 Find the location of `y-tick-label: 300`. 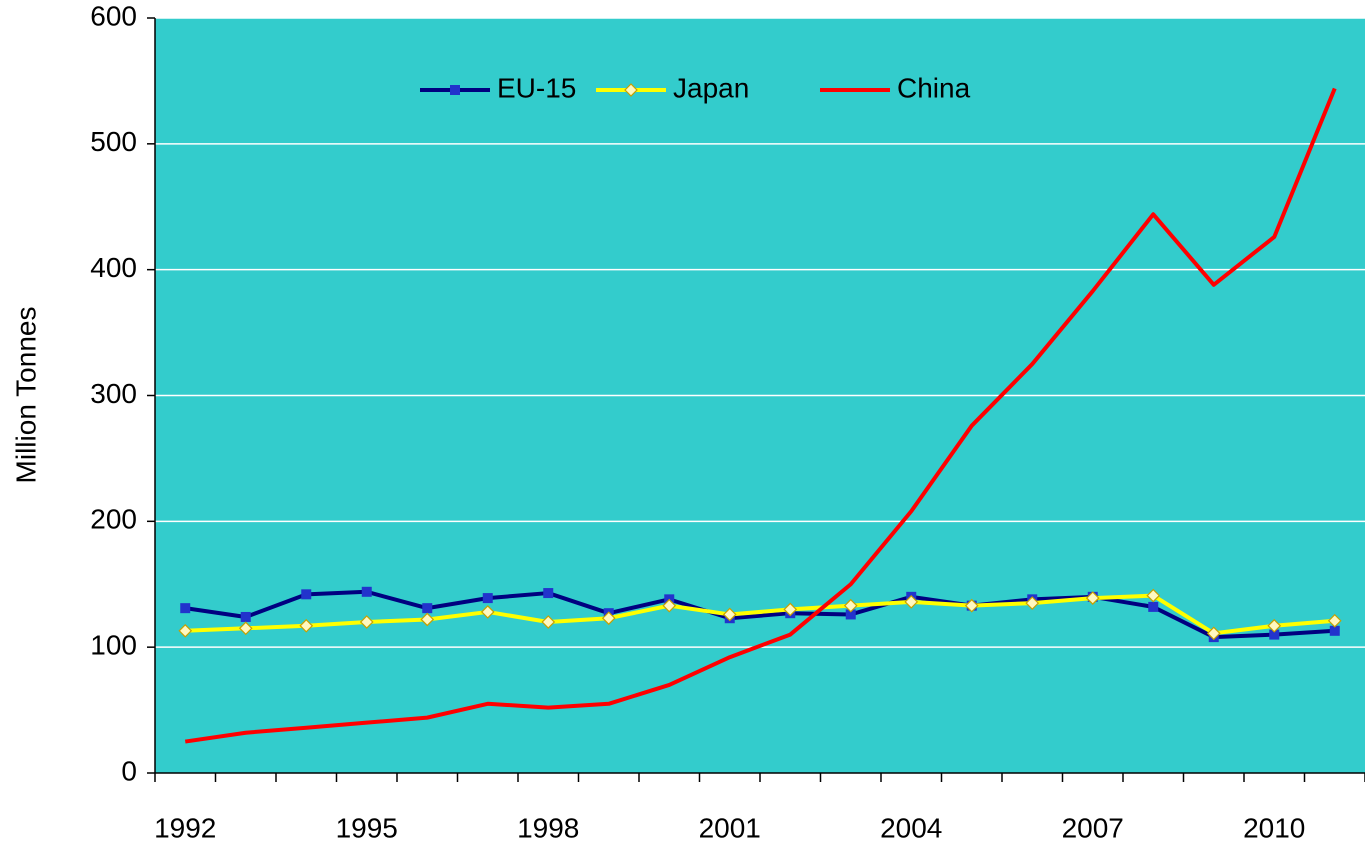

y-tick-label: 300 is located at coordinates (113, 393).